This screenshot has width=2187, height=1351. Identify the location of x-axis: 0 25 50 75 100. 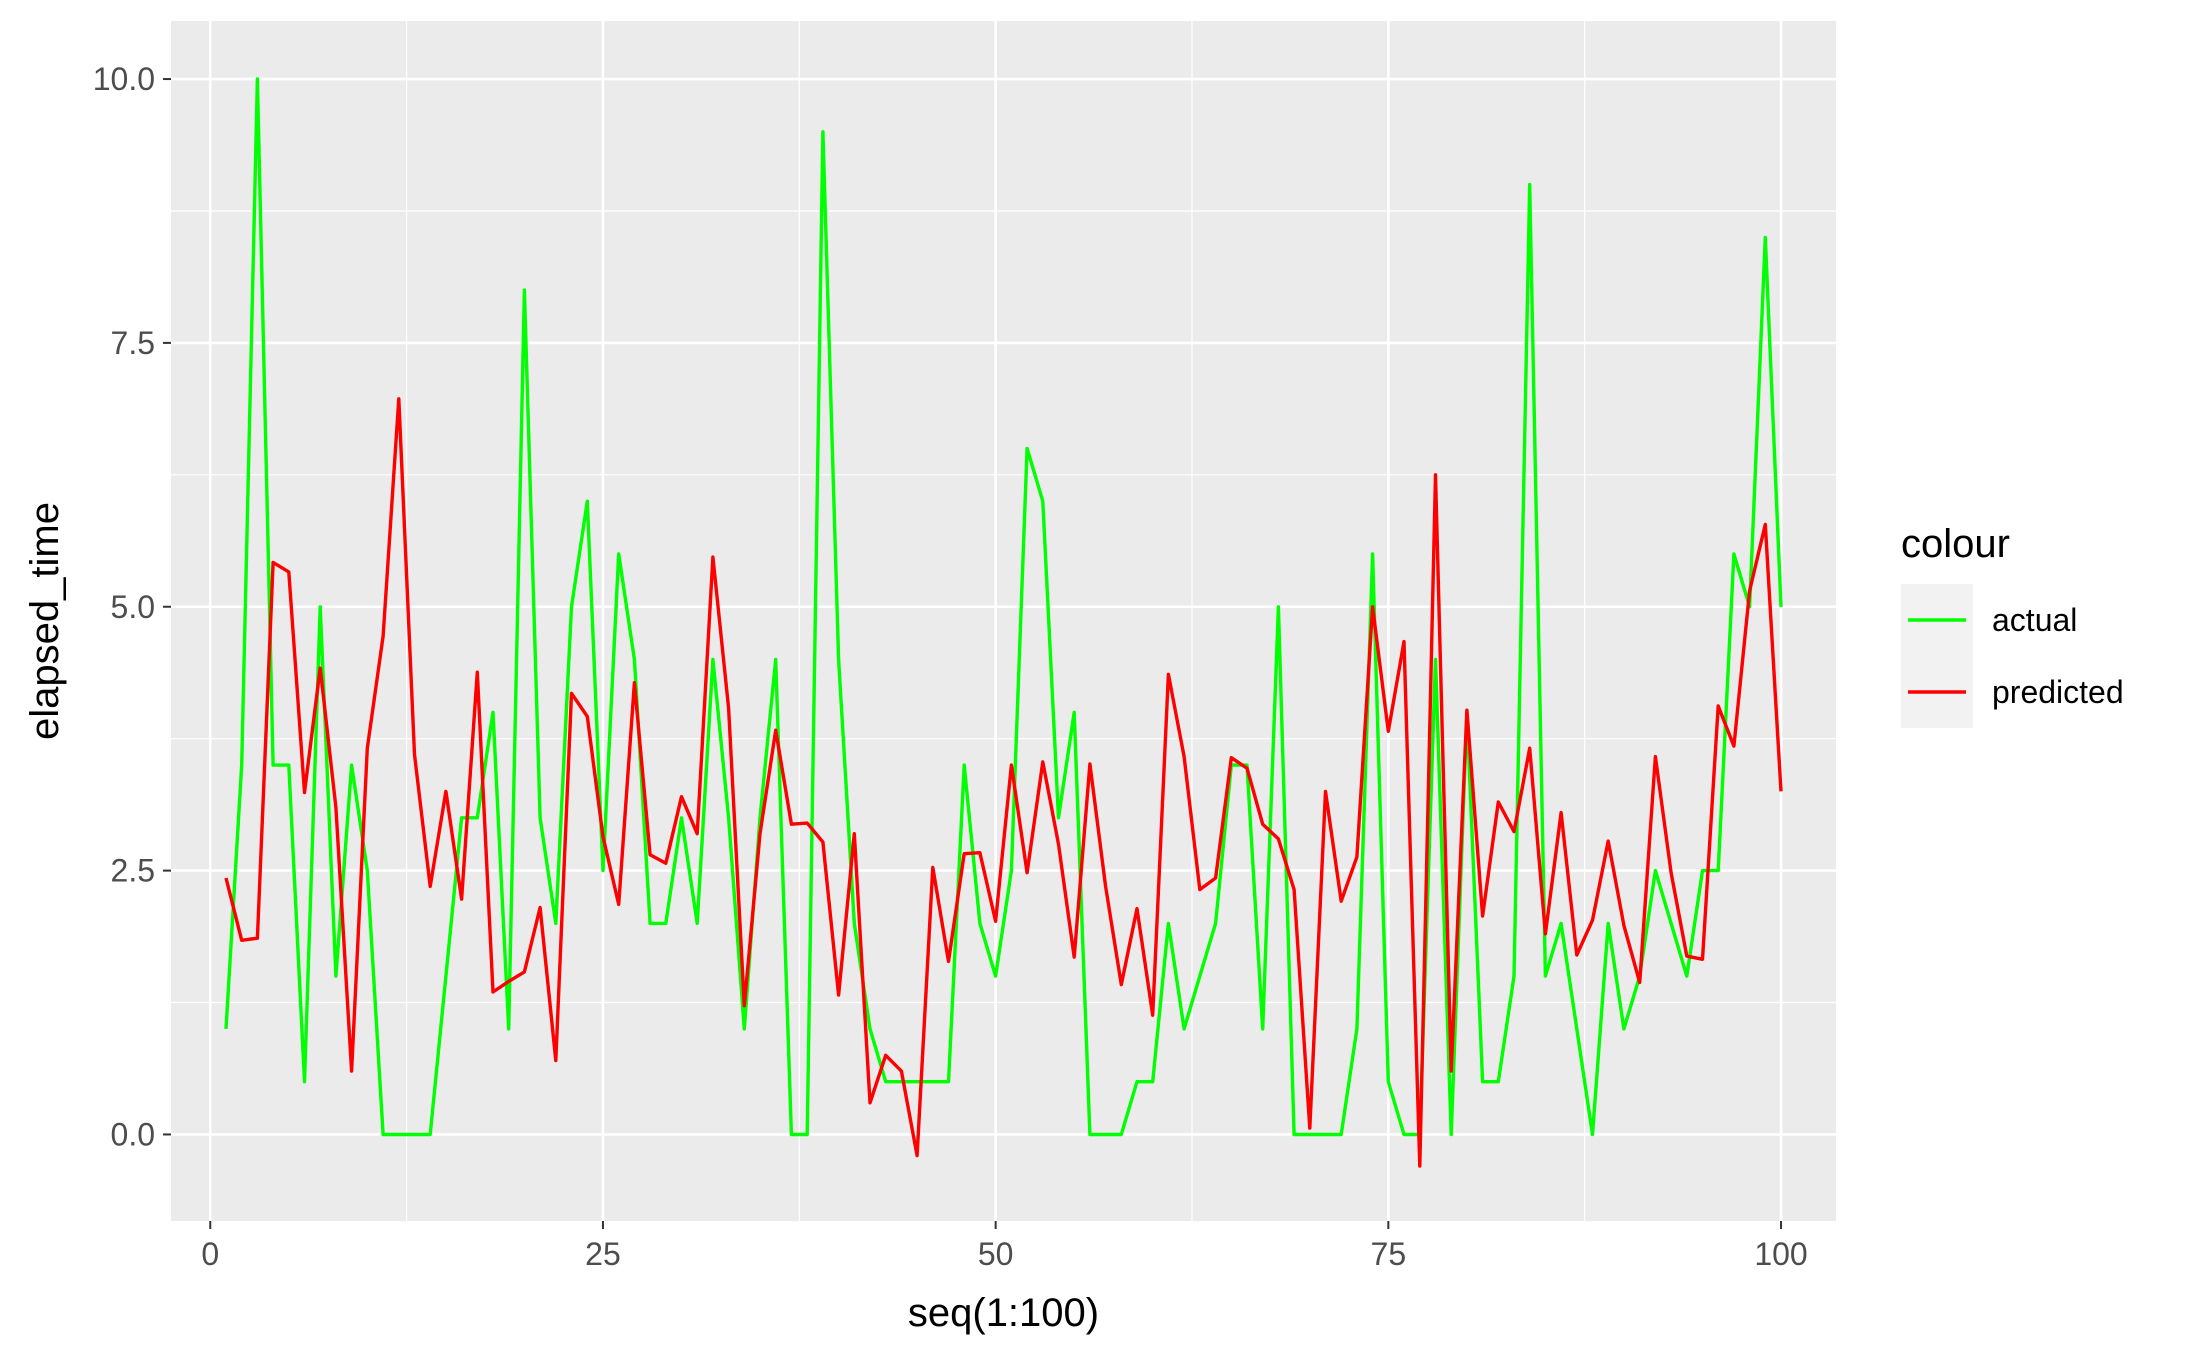
(1004, 1246).